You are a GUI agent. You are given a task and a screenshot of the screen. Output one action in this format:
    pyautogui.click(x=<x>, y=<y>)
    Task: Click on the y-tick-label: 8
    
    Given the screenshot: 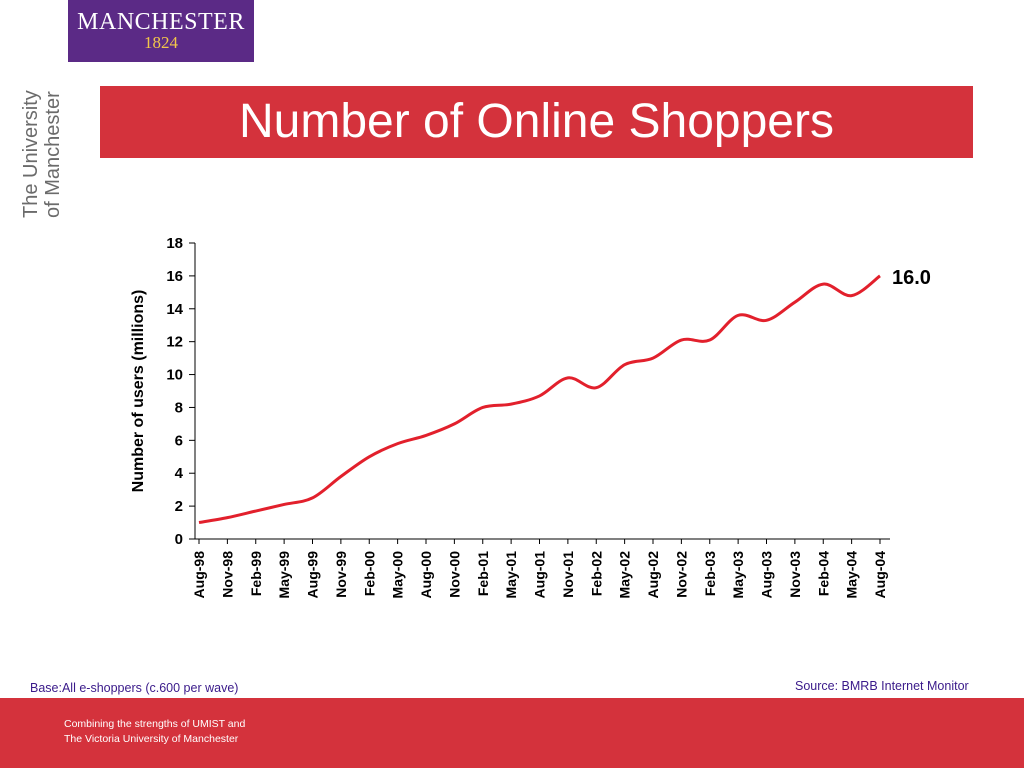 What is the action you would take?
    pyautogui.click(x=179, y=407)
    